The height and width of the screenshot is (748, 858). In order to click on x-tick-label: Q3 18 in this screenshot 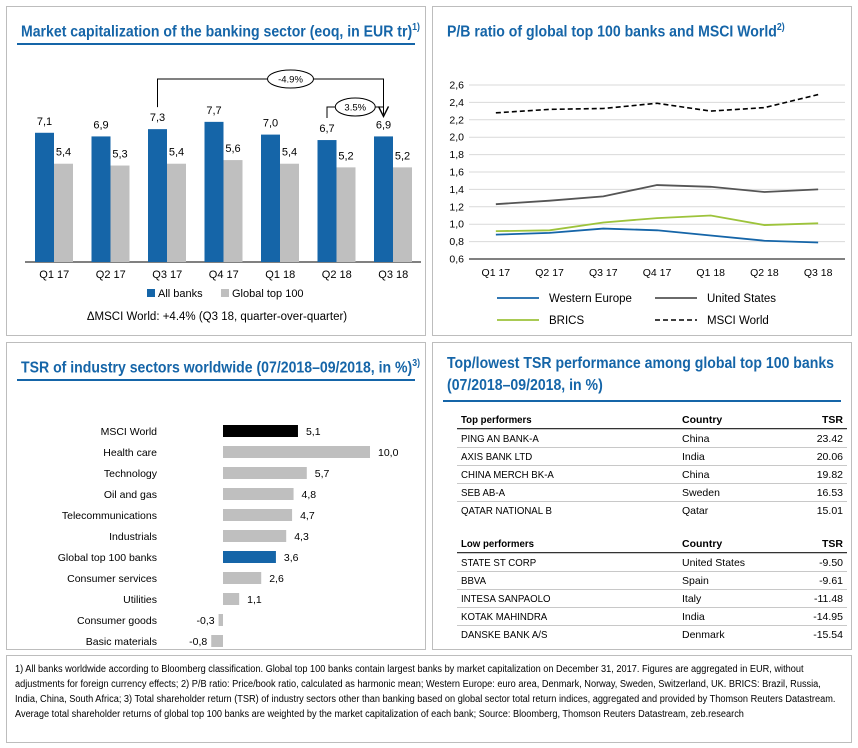, I will do `click(818, 273)`.